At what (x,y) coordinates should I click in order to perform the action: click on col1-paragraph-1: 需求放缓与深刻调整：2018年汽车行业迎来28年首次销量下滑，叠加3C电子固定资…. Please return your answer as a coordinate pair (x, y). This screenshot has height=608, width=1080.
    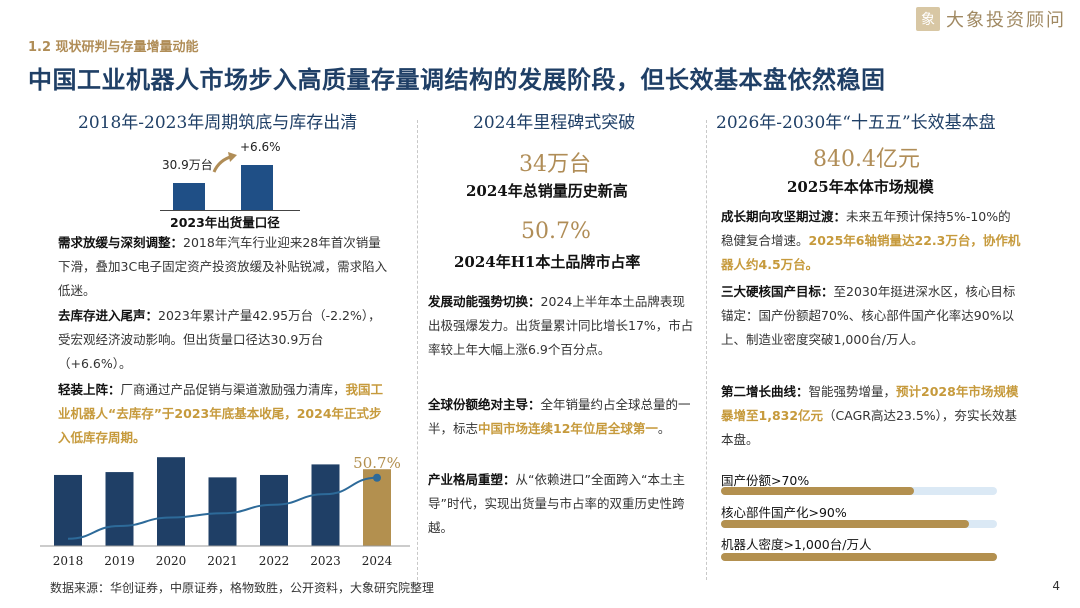
    Looking at the image, I should click on (225, 267).